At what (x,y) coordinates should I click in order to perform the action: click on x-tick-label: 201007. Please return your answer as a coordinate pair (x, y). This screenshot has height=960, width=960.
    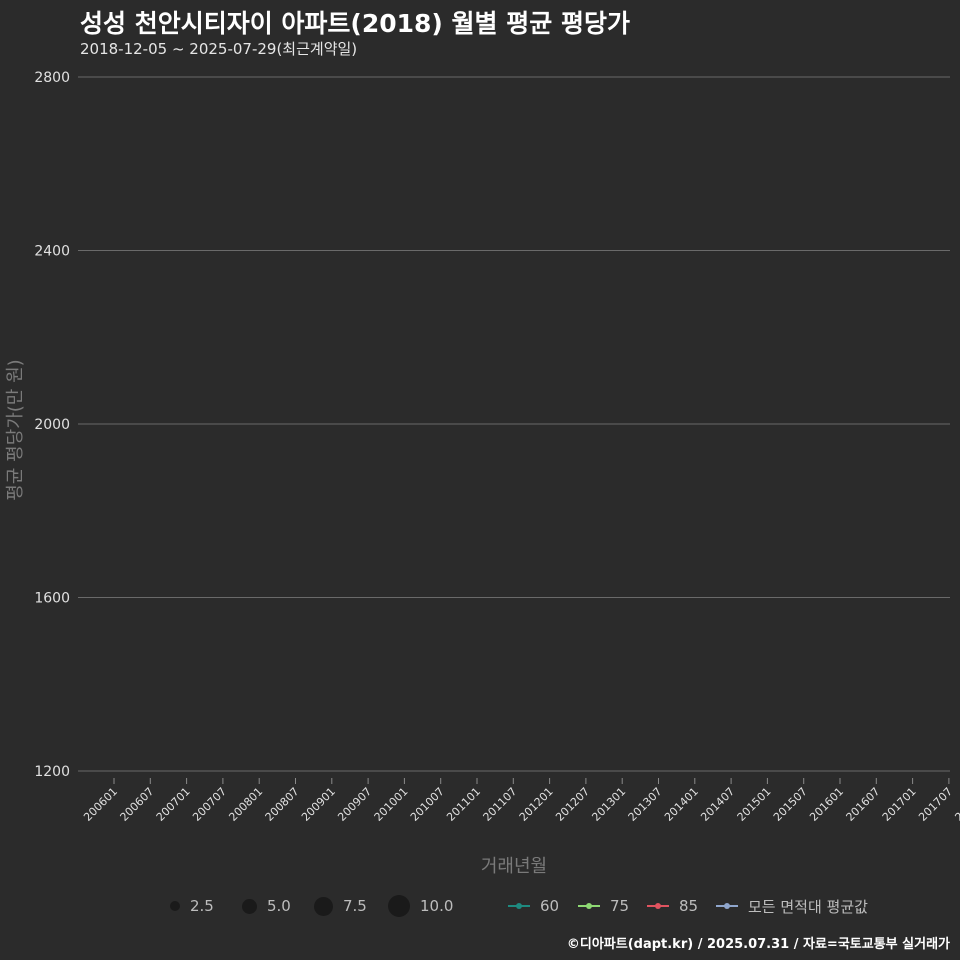
    Looking at the image, I should click on (427, 804).